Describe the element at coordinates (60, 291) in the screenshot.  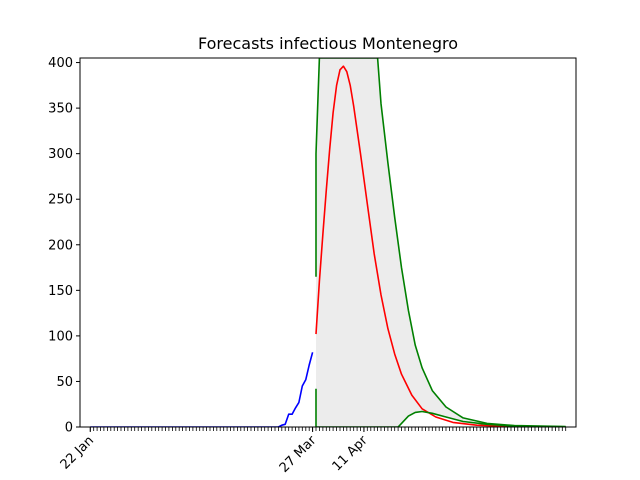
I see `y-tick-label: 150` at that location.